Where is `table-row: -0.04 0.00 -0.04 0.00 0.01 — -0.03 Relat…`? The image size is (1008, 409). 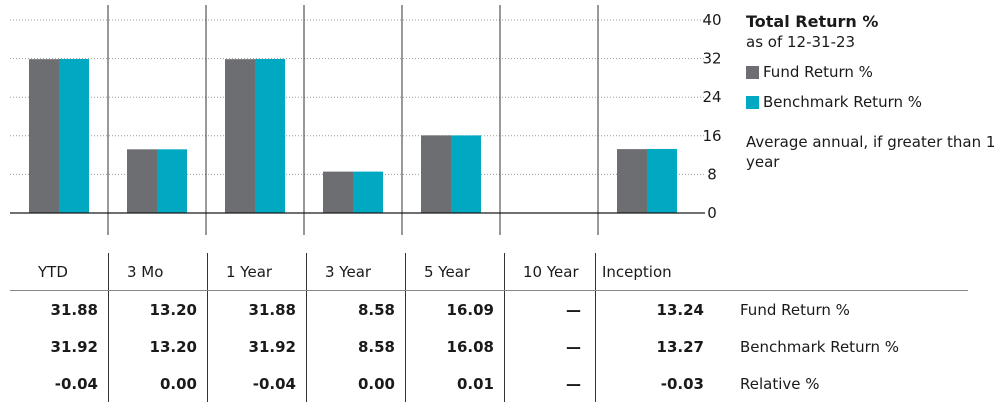 table-row: -0.04 0.00 -0.04 0.00 0.01 — -0.03 Relat… is located at coordinates (489, 383).